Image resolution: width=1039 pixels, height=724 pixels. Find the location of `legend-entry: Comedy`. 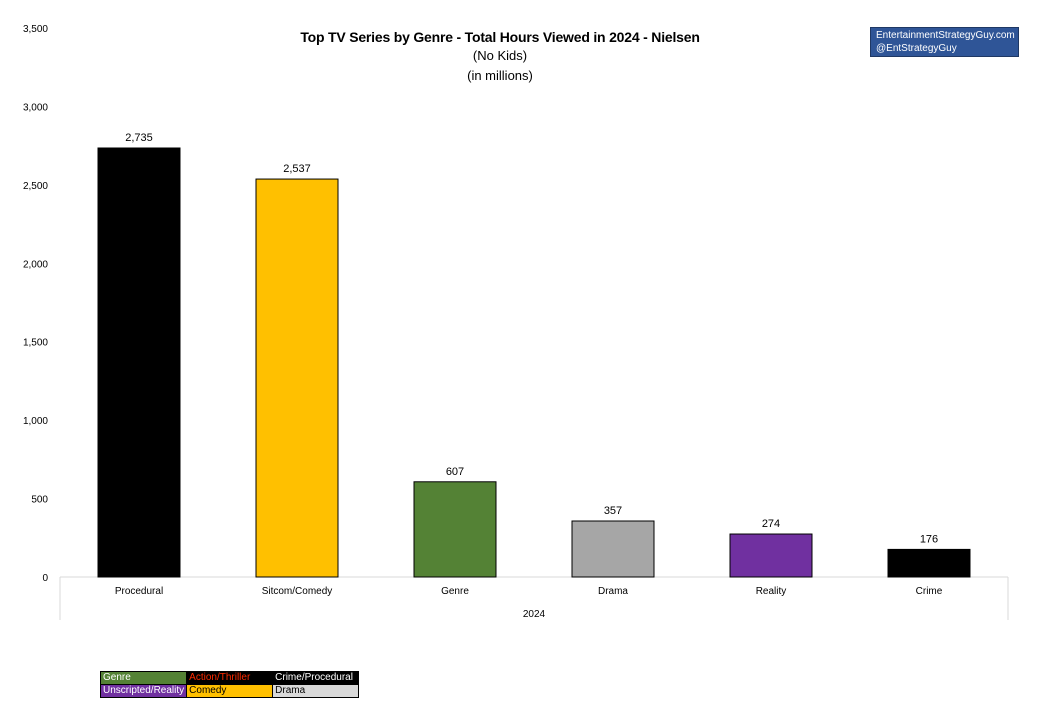

legend-entry: Comedy is located at coordinates (230, 691).